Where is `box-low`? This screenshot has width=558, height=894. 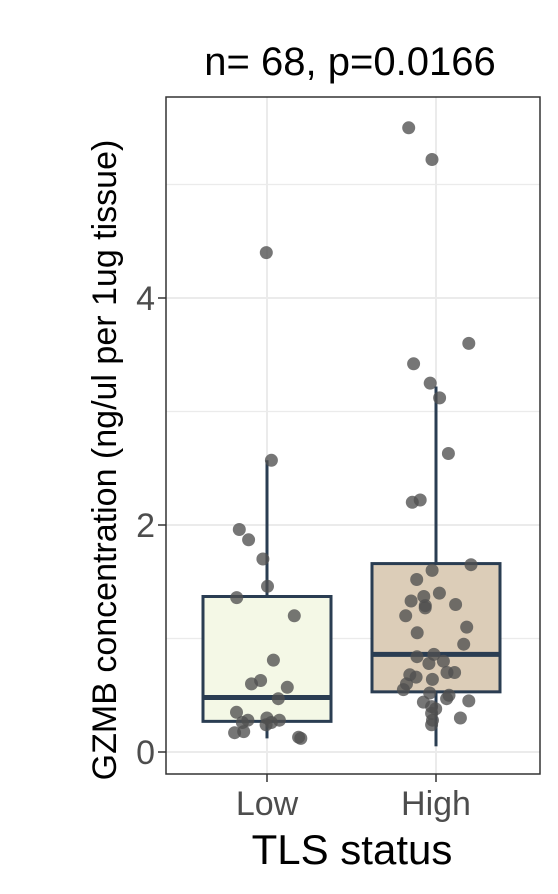 box-low is located at coordinates (267, 659).